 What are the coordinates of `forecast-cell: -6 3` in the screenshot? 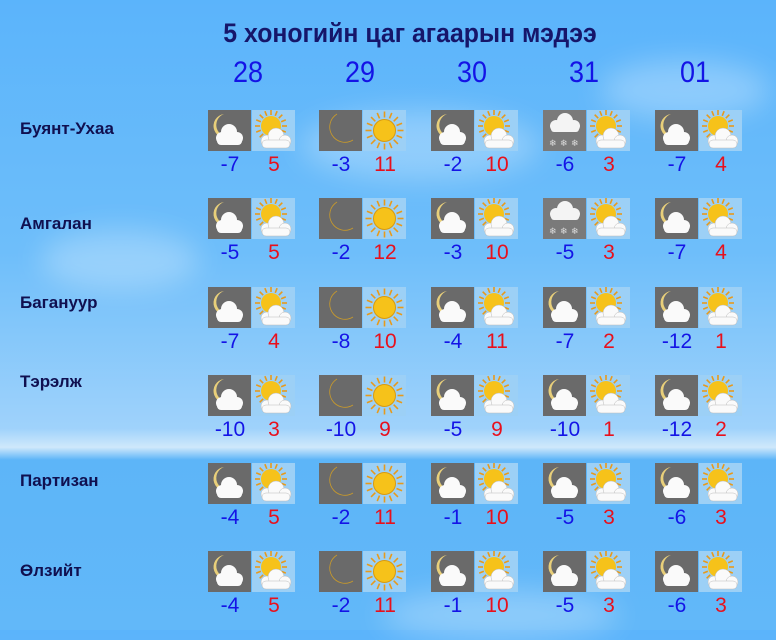 It's located at (700, 591).